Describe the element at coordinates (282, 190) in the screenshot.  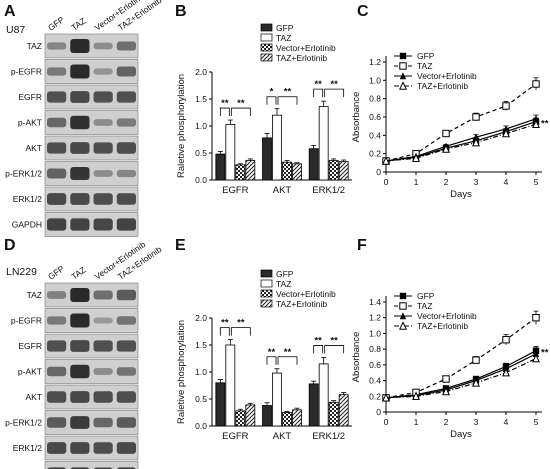
I see `x-tick-label-akt: AKT` at that location.